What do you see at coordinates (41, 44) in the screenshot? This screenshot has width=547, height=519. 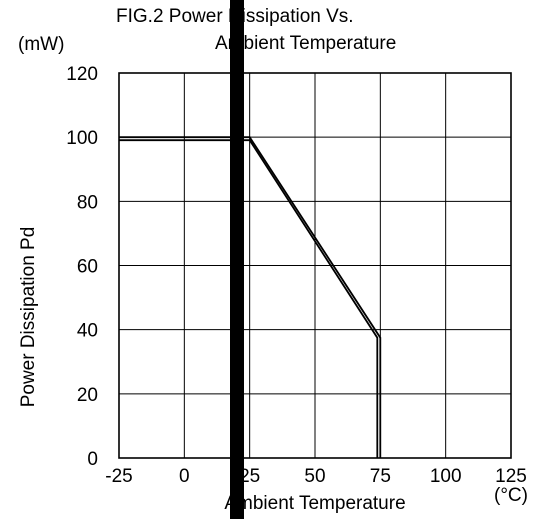 I see `y-unit-label: (mW)` at bounding box center [41, 44].